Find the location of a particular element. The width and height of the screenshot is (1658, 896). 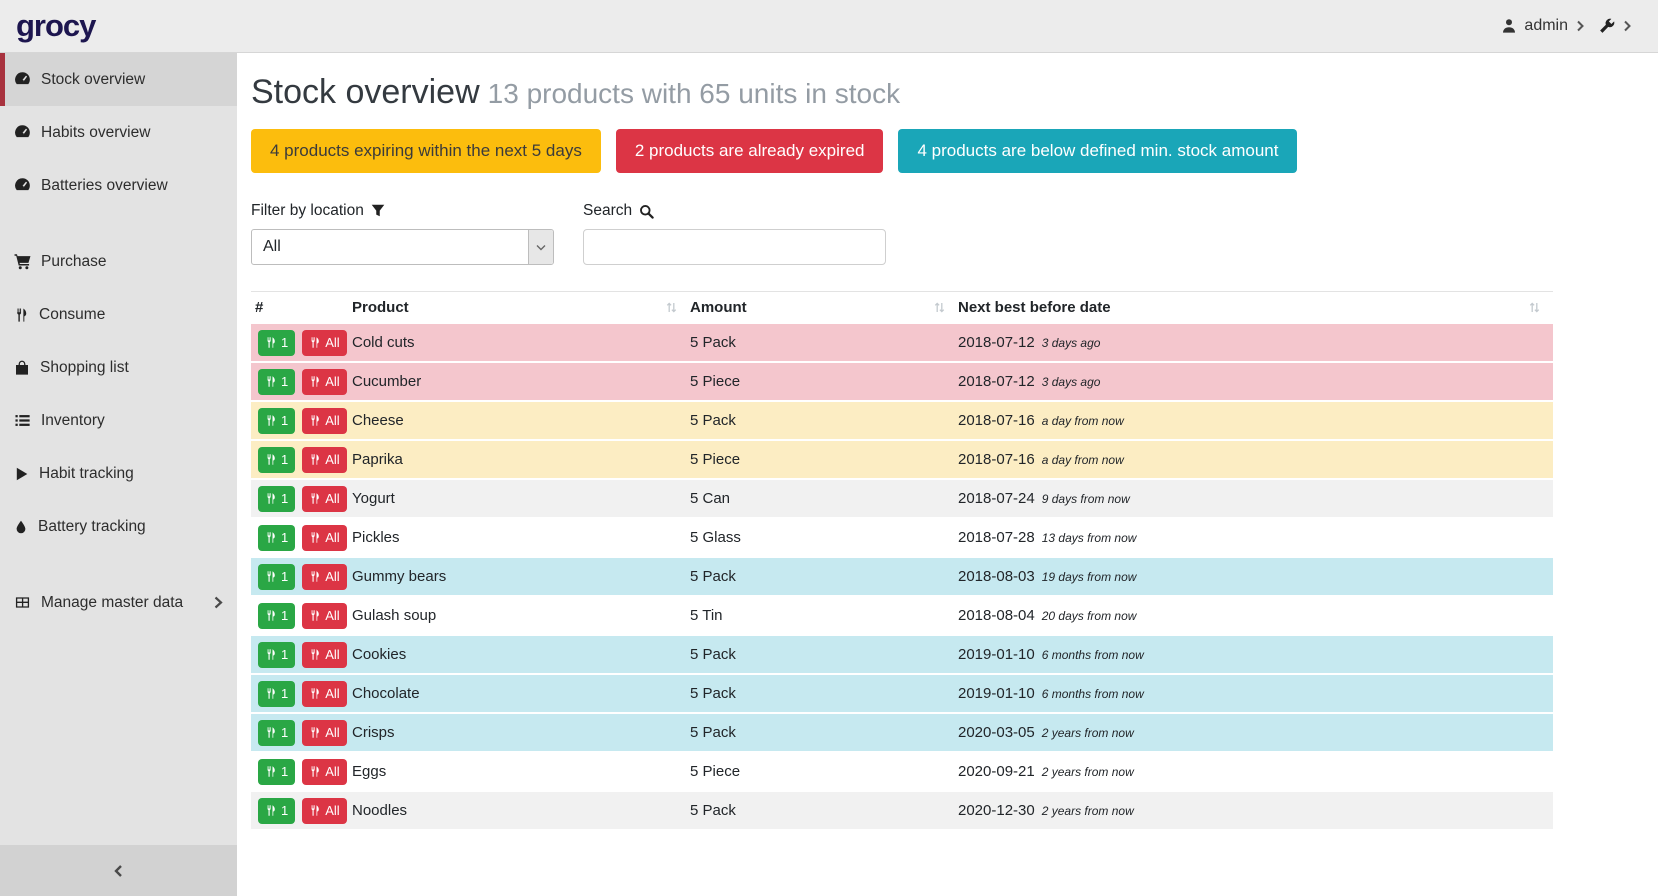

sidebar-item-label: Stock overview is located at coordinates (93, 79).